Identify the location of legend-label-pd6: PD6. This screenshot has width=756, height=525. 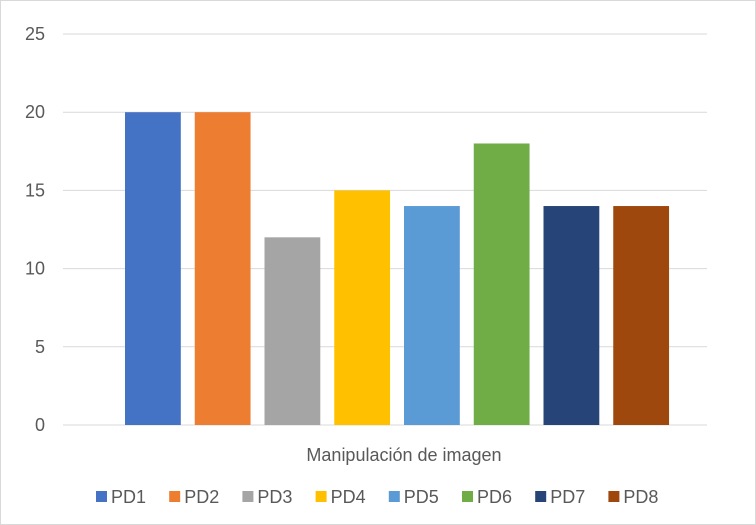
(494, 497).